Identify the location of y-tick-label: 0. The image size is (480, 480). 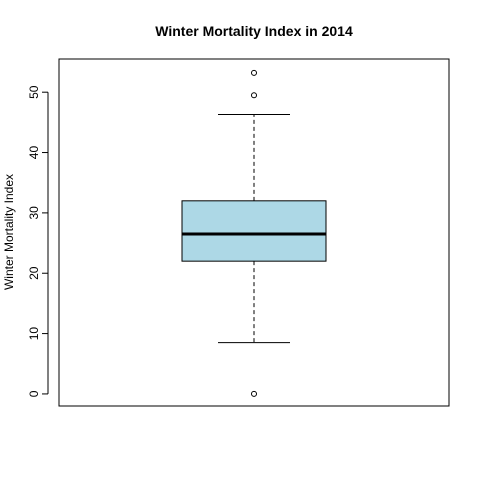
(34, 393).